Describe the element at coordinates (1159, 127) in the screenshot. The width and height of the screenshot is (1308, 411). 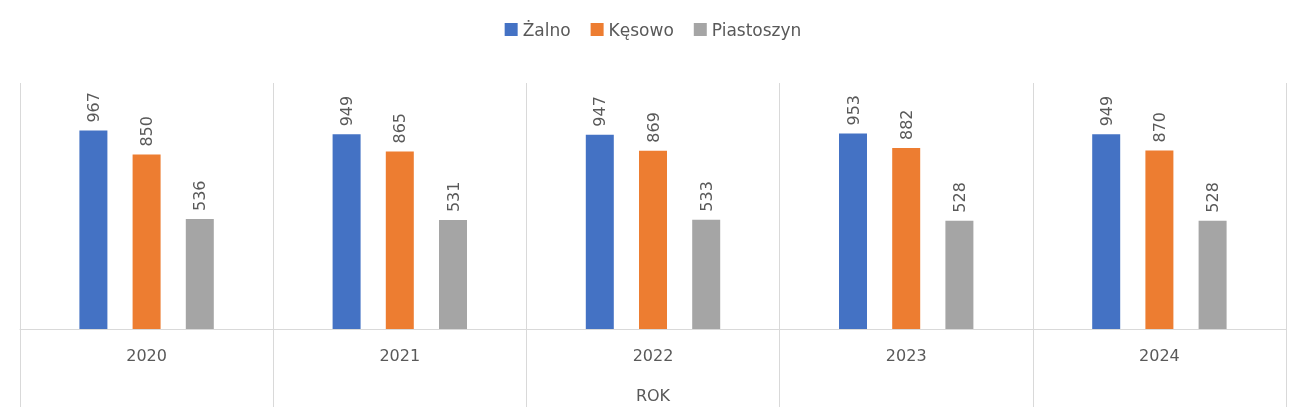
I see `data-label: 870` at that location.